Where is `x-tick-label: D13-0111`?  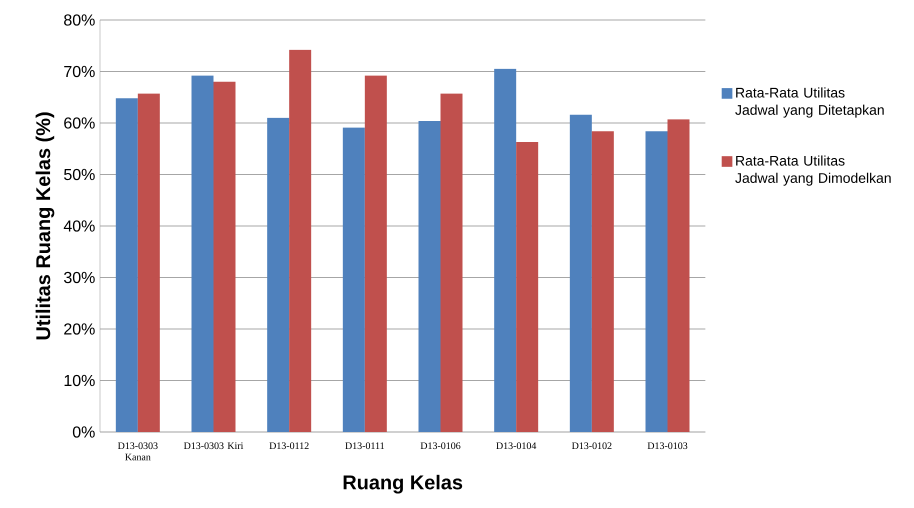 x-tick-label: D13-0111 is located at coordinates (364, 446).